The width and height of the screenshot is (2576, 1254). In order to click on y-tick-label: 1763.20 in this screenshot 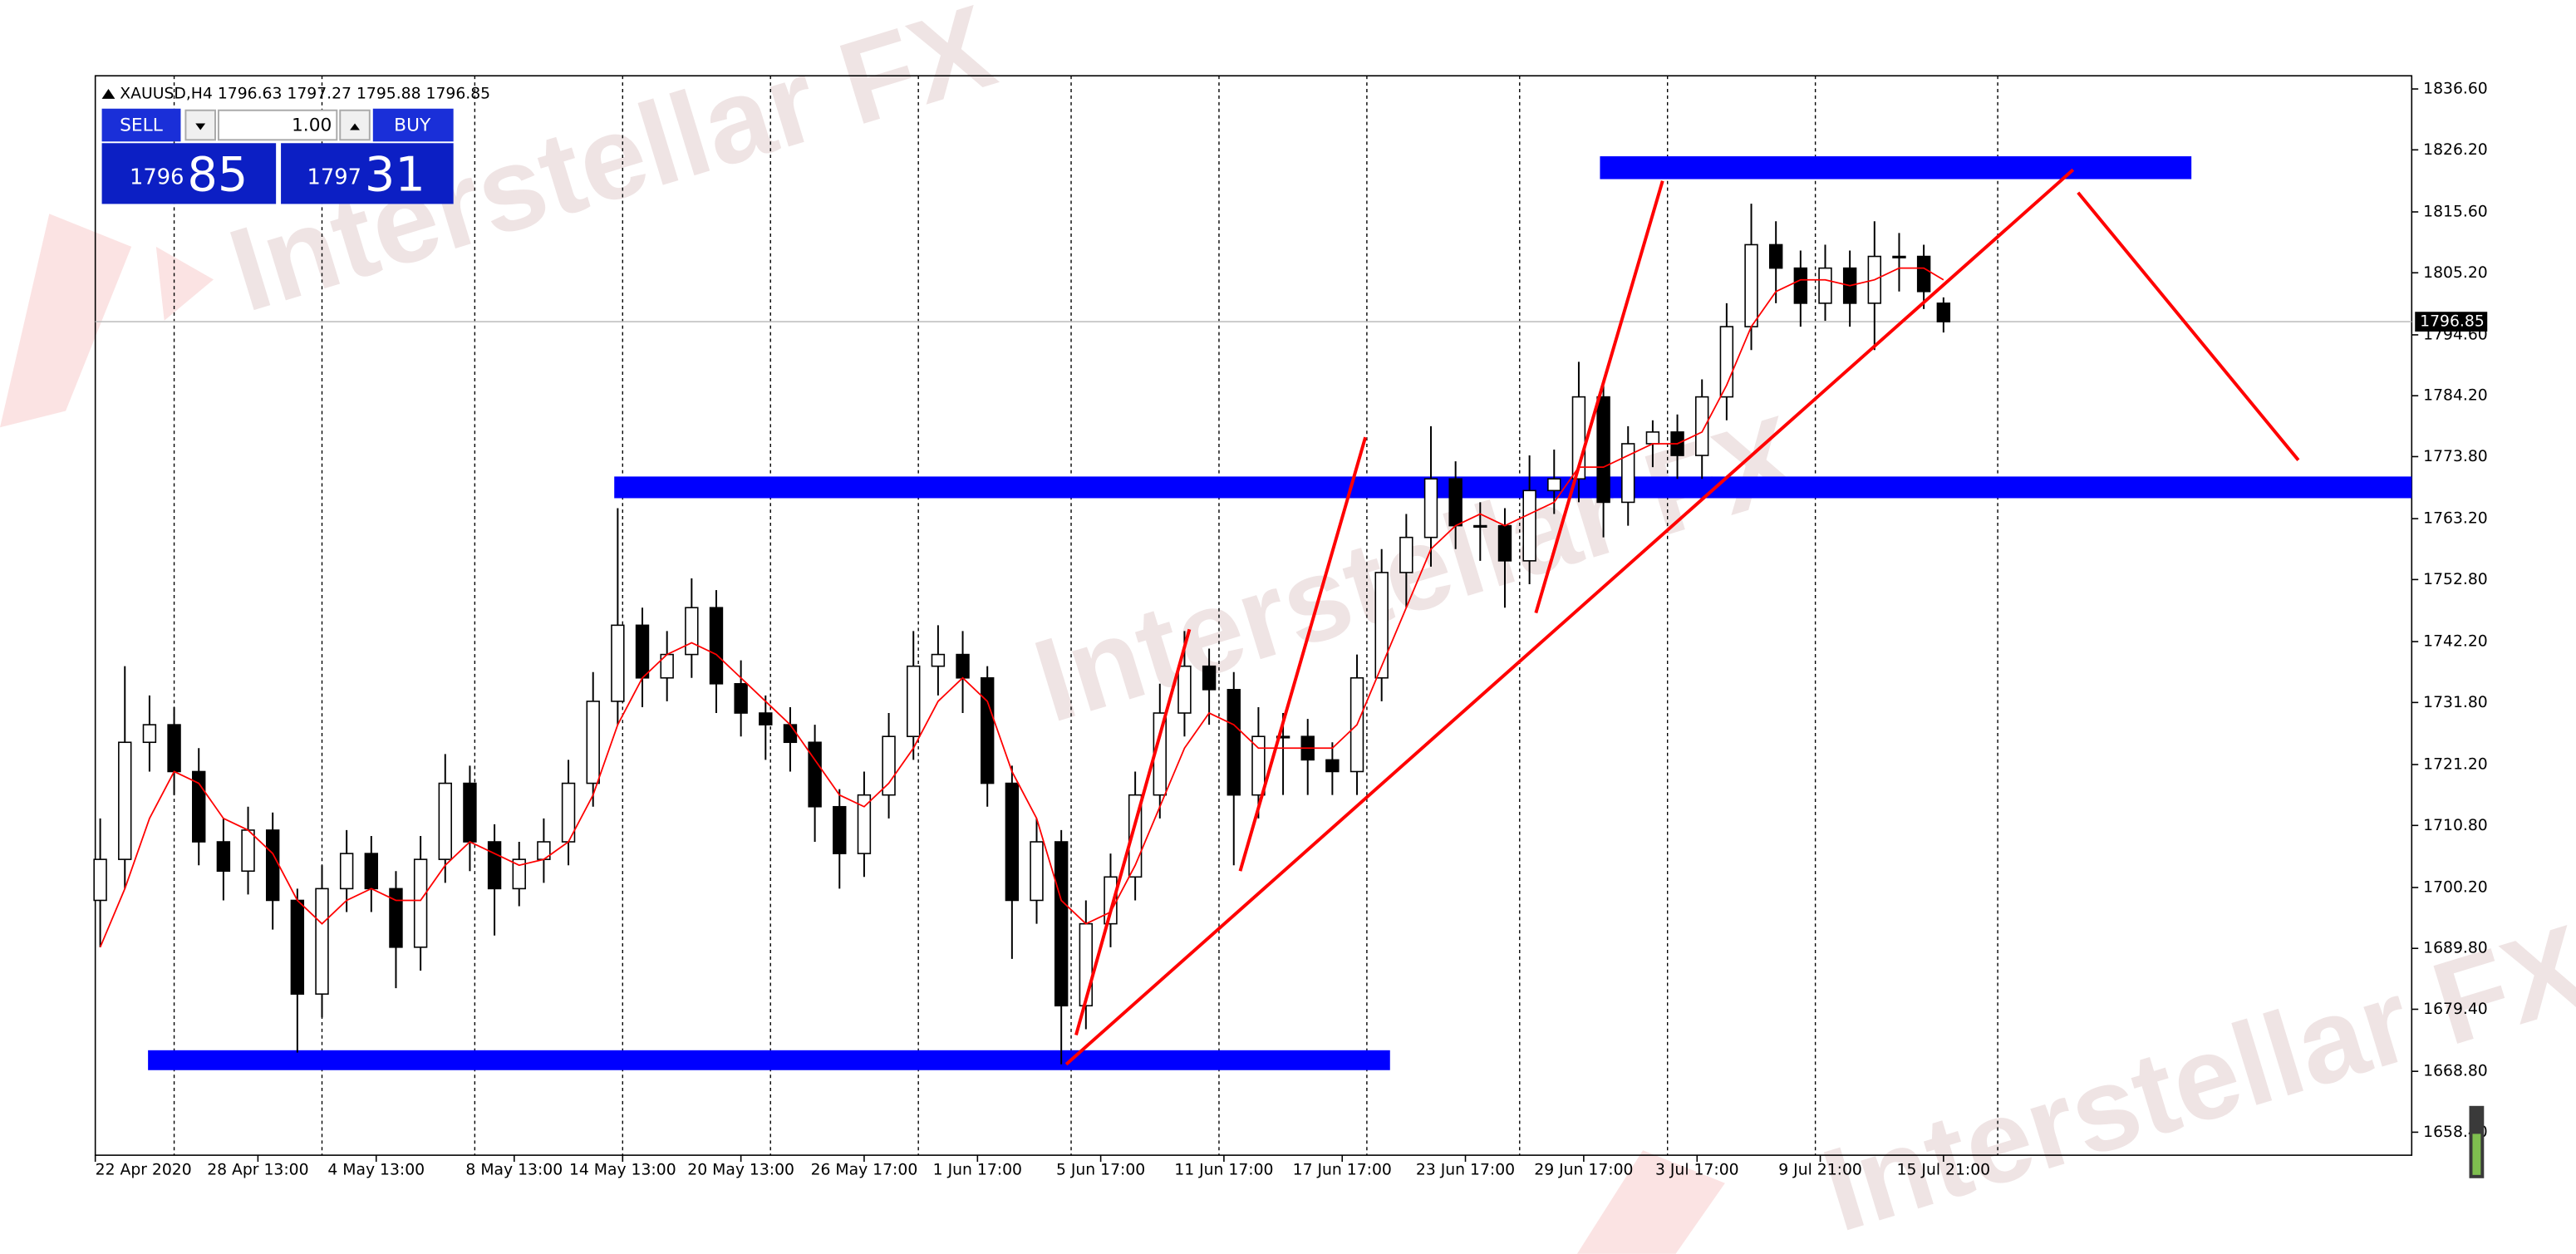, I will do `click(2455, 519)`.